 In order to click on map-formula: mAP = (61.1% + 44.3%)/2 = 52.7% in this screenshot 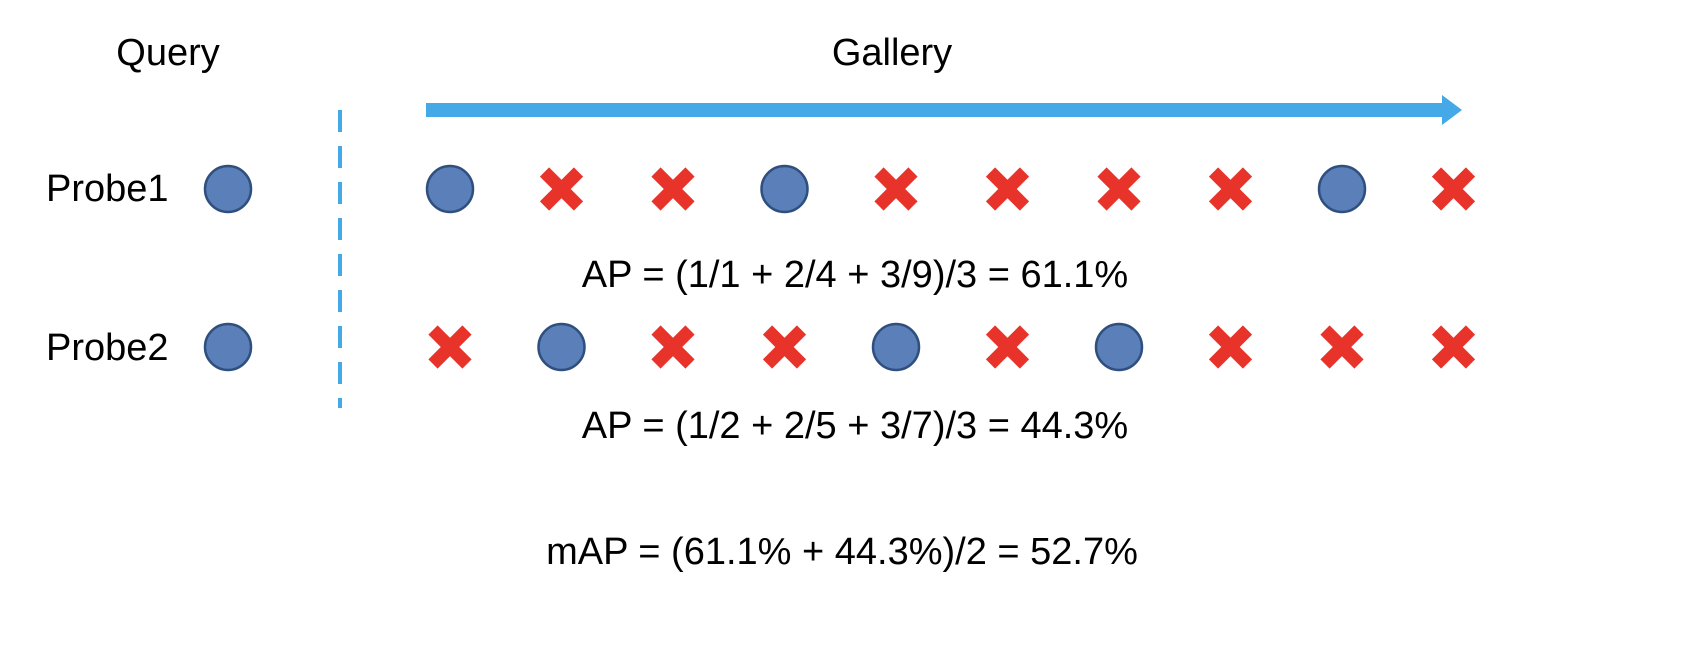, I will do `click(842, 552)`.